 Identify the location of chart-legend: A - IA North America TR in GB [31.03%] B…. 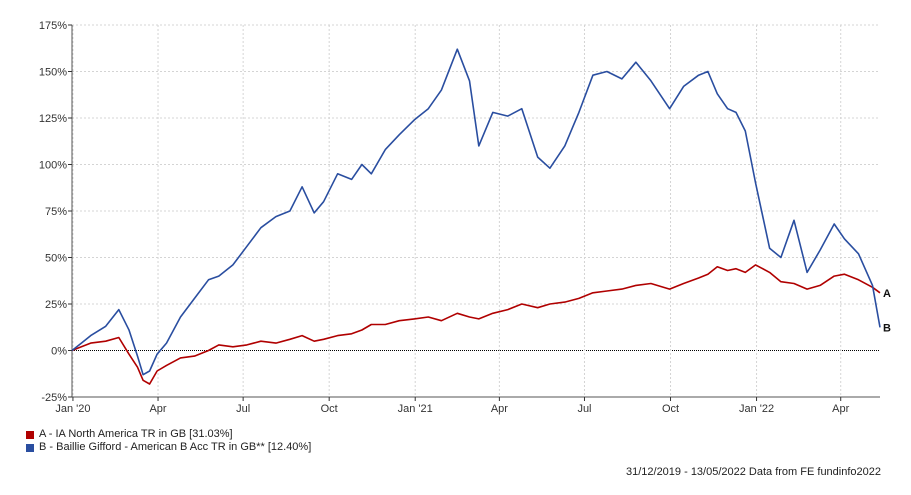
(168, 441).